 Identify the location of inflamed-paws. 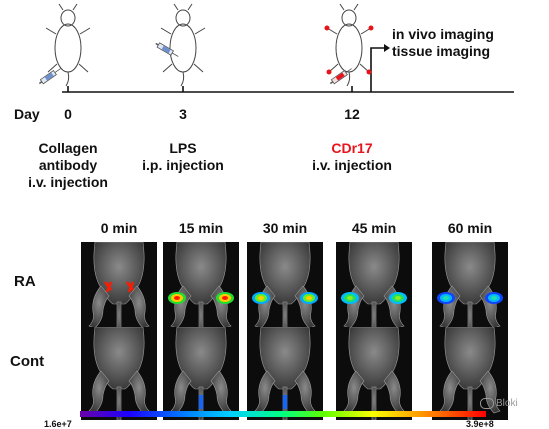
(349, 50).